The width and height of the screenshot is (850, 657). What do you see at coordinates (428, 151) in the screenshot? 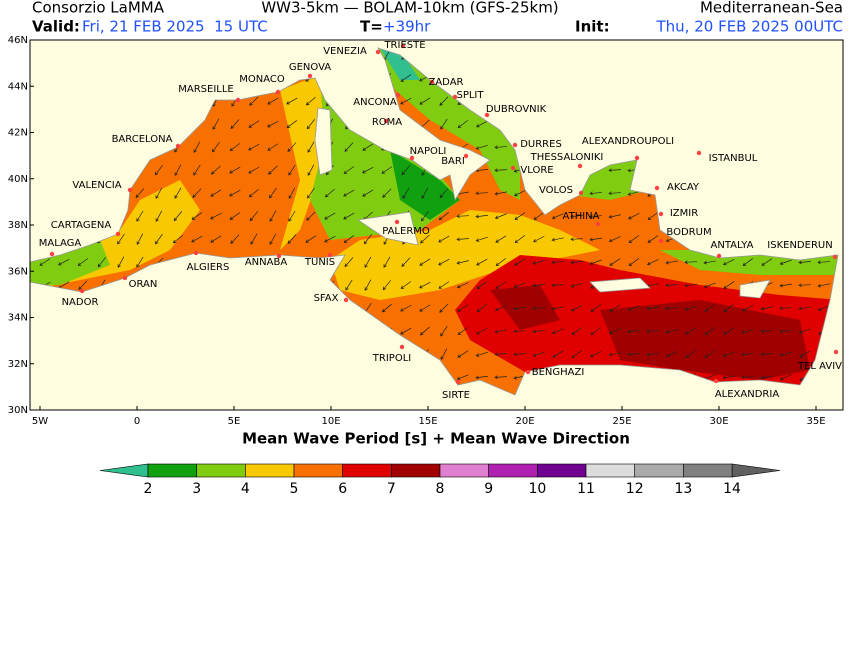
I see `city-label: NAPOLI` at bounding box center [428, 151].